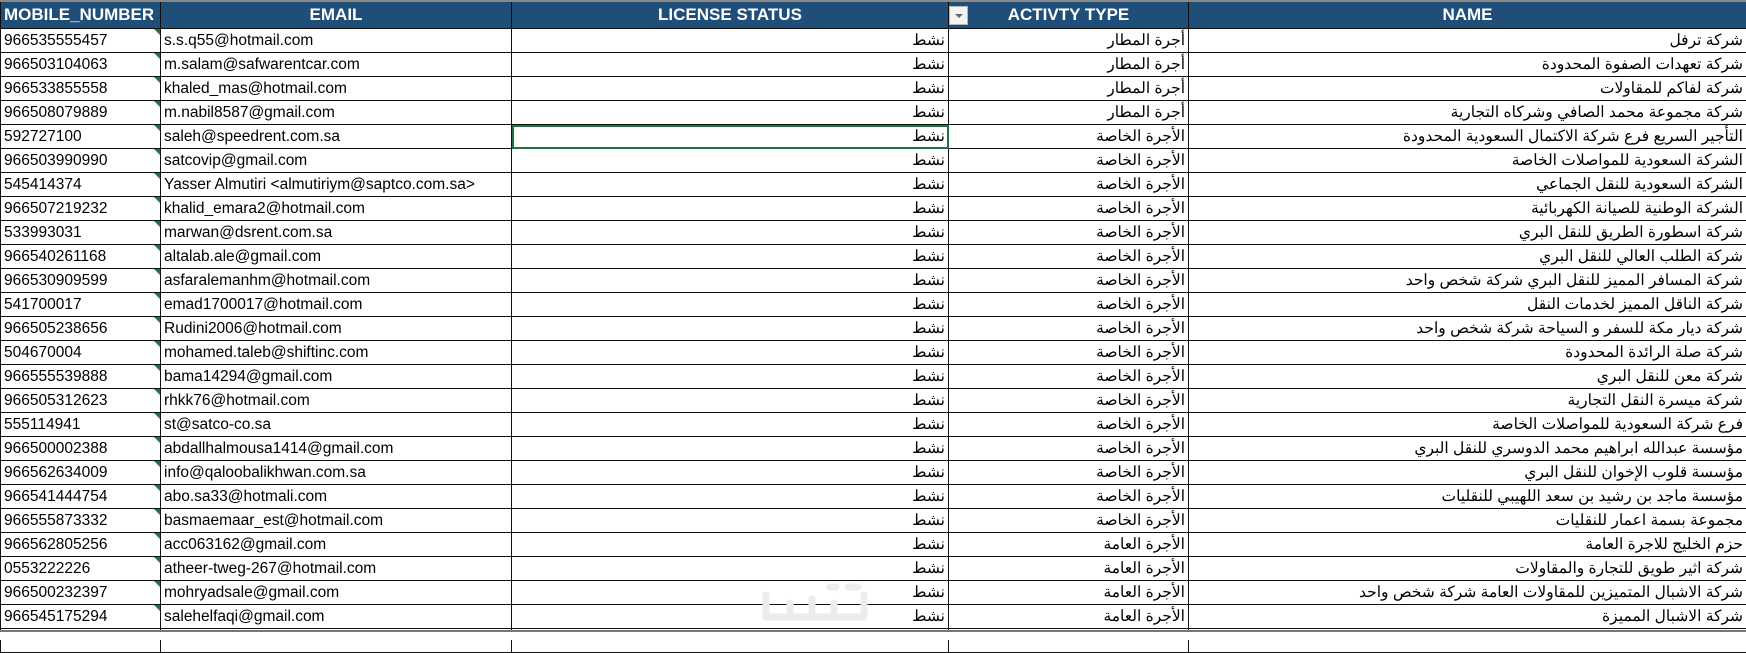  What do you see at coordinates (81, 137) in the screenshot?
I see `mobile-cell: 592727100` at bounding box center [81, 137].